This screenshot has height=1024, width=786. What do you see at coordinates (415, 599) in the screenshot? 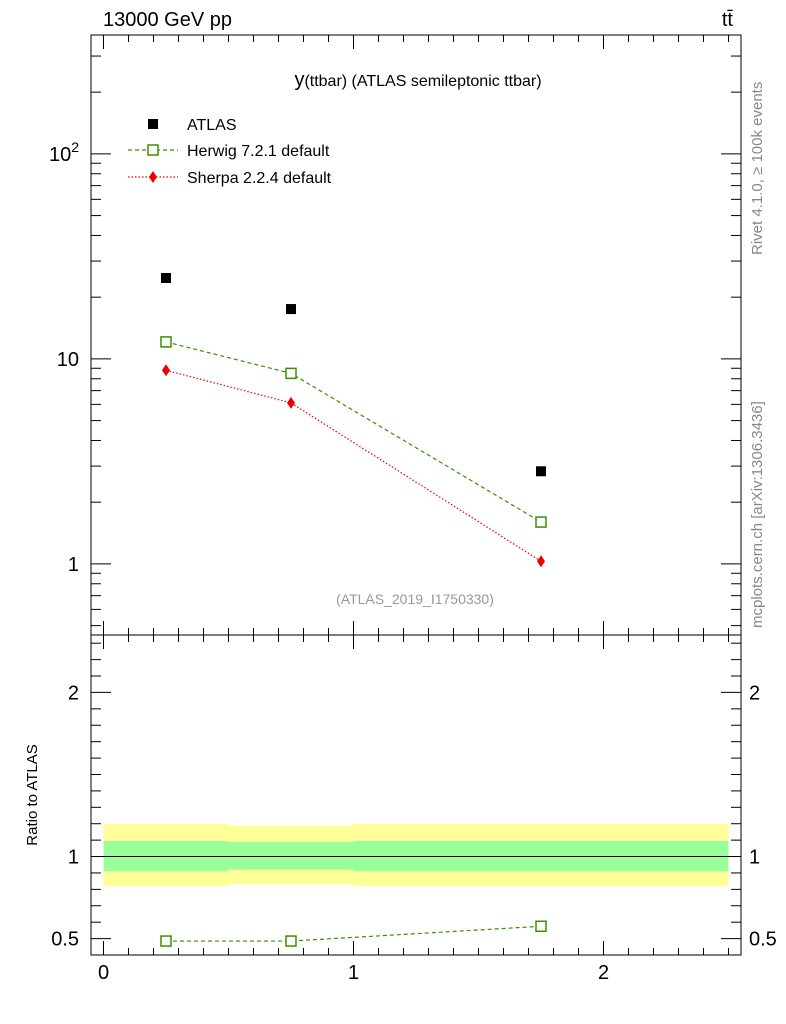
I see `analysis-label: (ATLAS_2019_I1750330)` at bounding box center [415, 599].